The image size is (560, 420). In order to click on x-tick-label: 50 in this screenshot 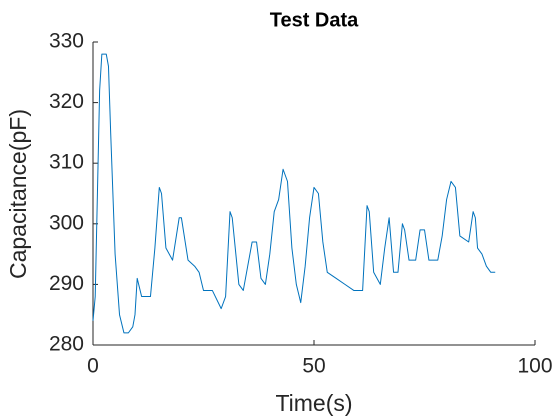, I will do `click(313, 366)`.